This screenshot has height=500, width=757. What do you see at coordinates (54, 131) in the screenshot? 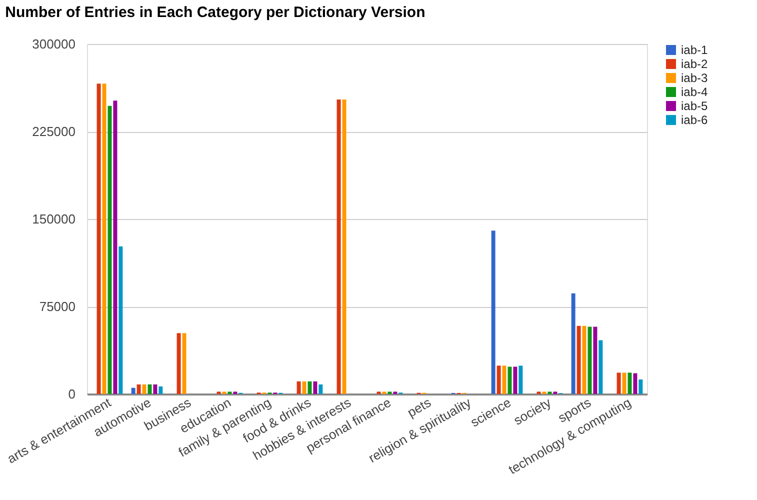
I see `y-tick-label: 225000` at bounding box center [54, 131].